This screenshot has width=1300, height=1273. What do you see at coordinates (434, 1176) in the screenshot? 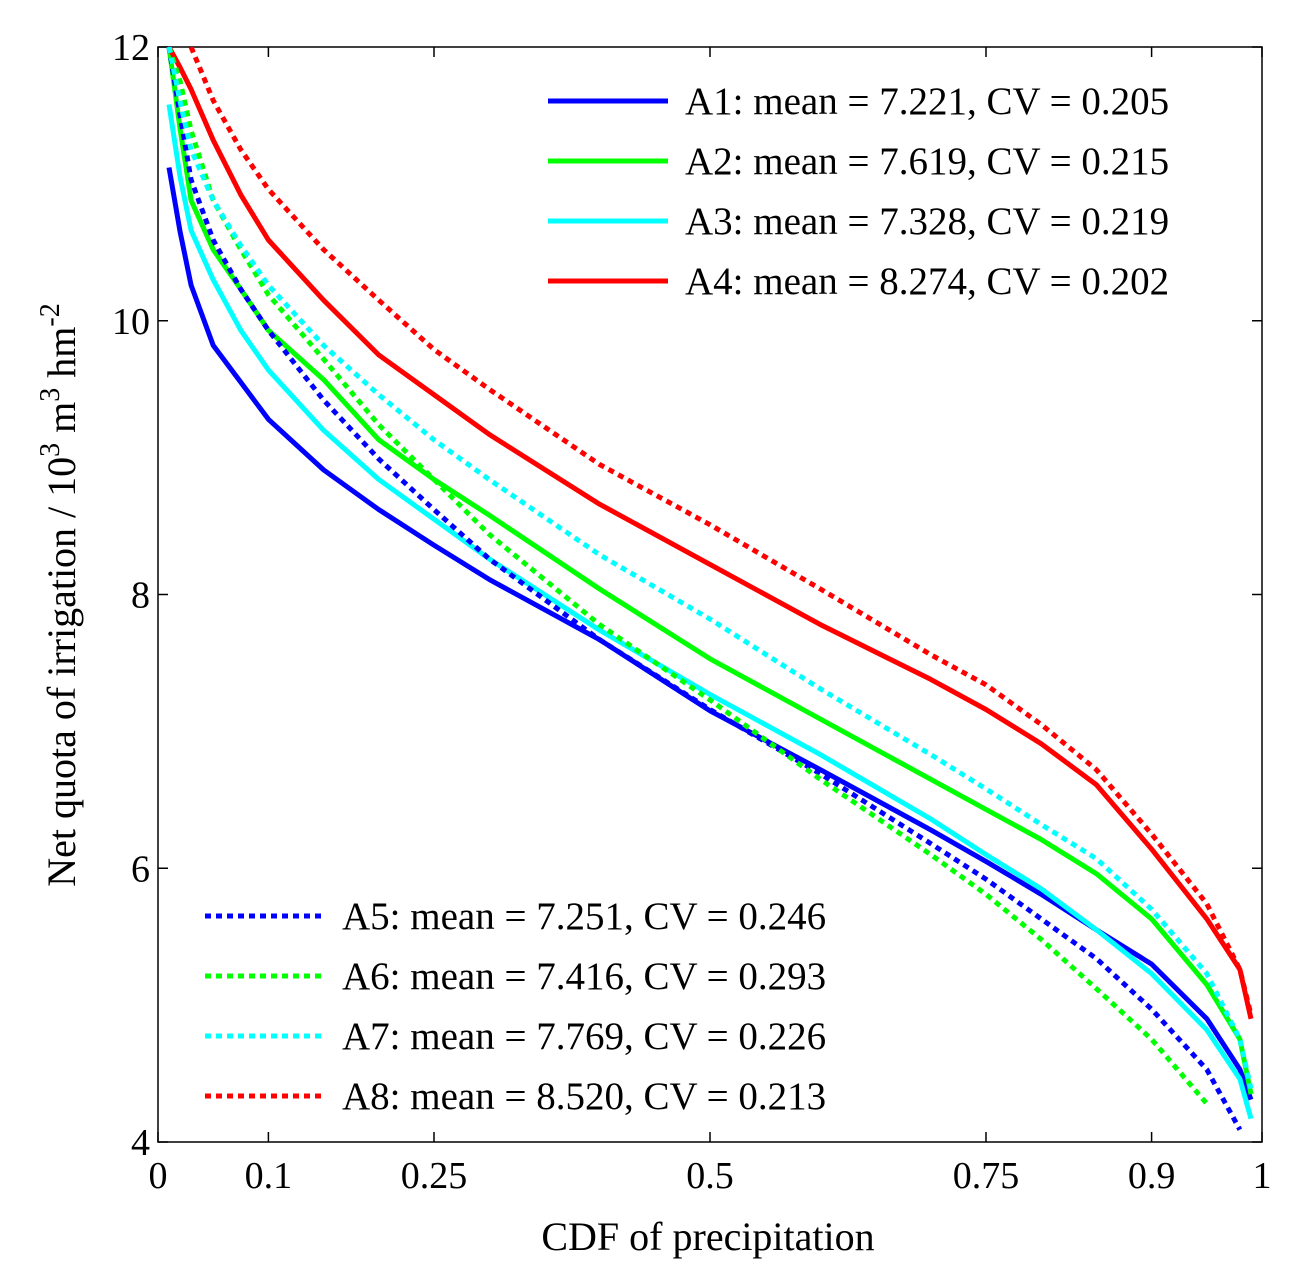
I see `x-tick-label: 0.25` at bounding box center [434, 1176].